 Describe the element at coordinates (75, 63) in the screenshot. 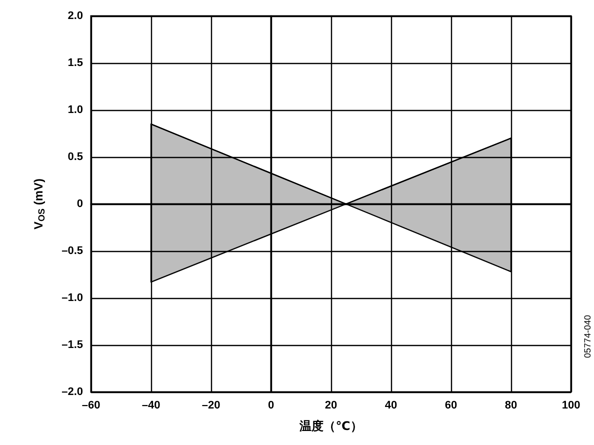

I see `y-tick-label: 1.5` at that location.